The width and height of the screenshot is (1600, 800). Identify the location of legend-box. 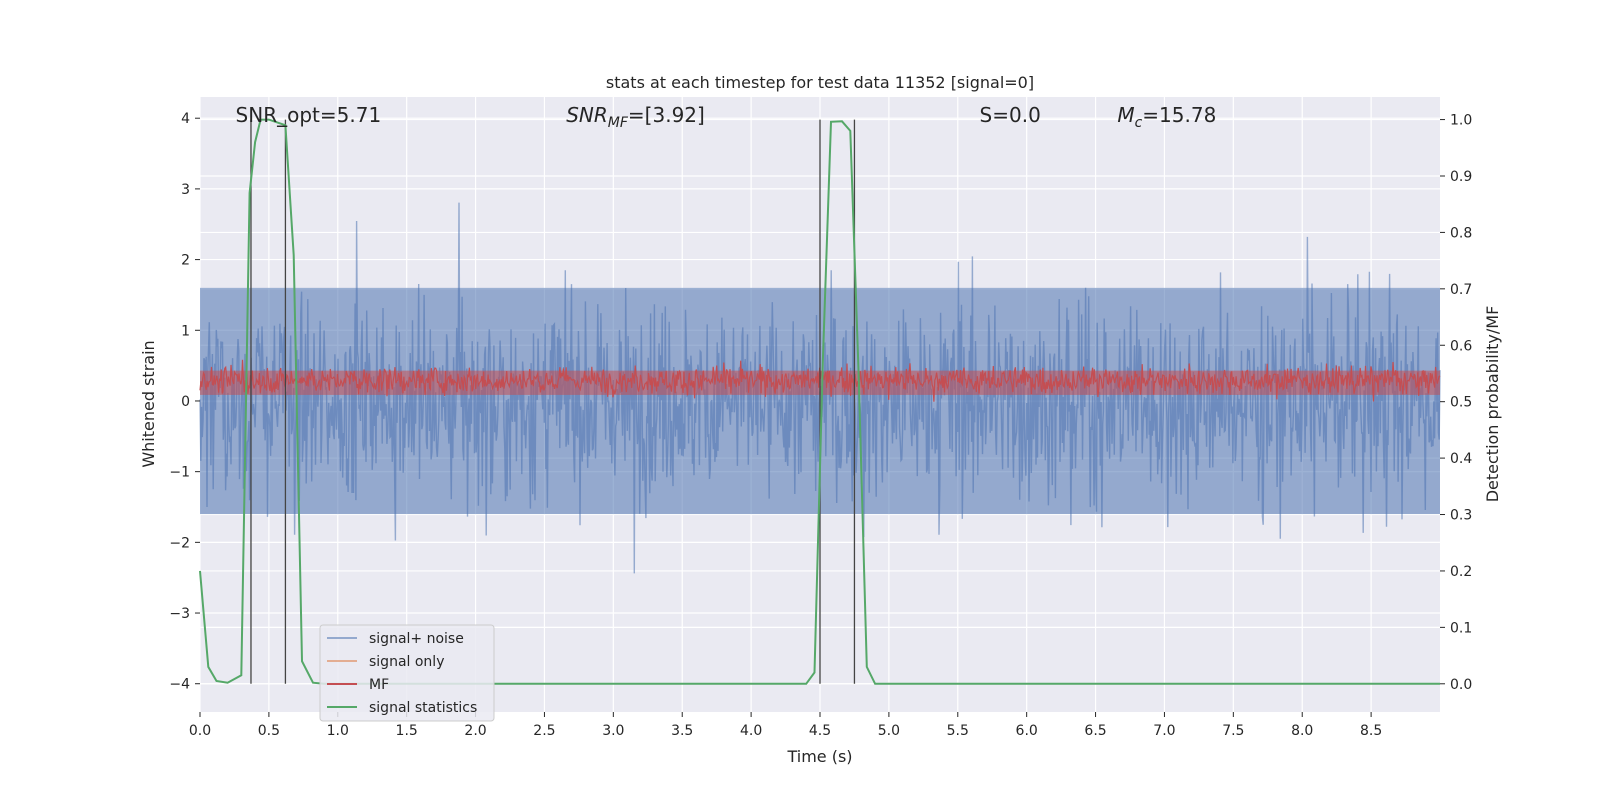
(407, 673).